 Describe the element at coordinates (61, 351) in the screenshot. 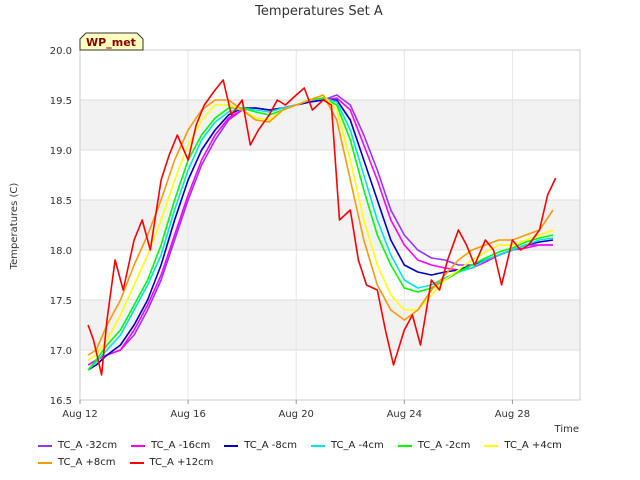

I see `y-tick-label: 17.0` at that location.